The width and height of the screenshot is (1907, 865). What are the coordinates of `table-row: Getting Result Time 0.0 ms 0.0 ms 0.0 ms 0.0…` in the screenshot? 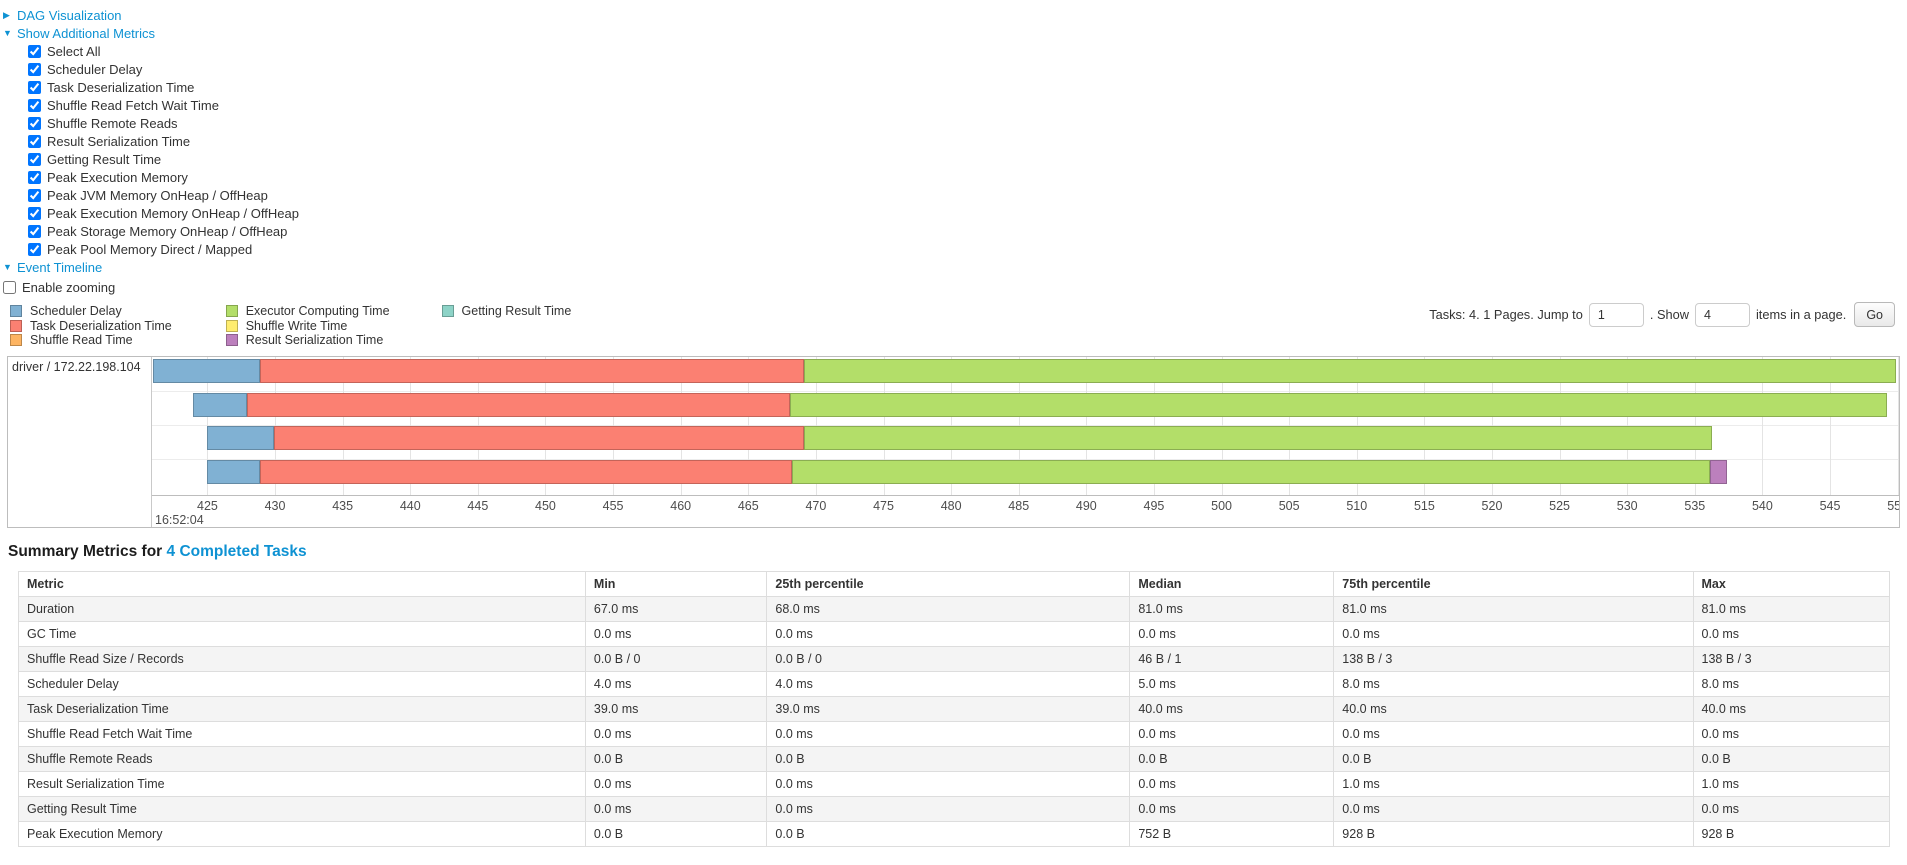 It's located at (954, 809).